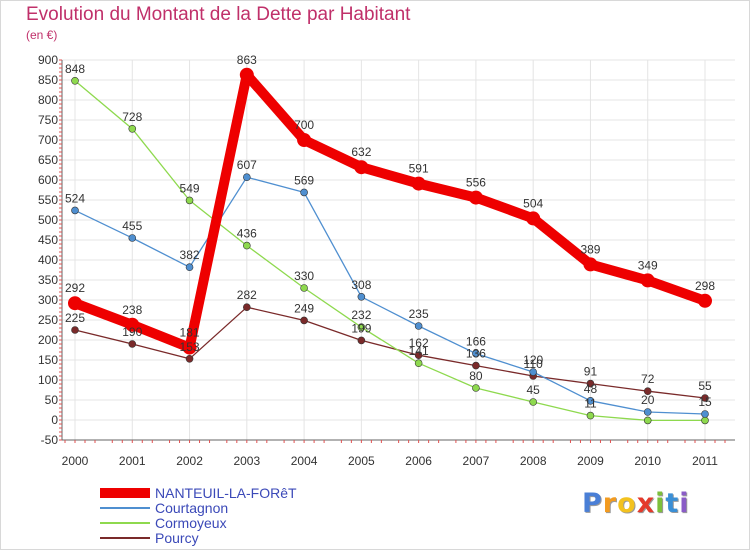 The height and width of the screenshot is (550, 750). What do you see at coordinates (247, 60) in the screenshot?
I see `data-label: 863` at bounding box center [247, 60].